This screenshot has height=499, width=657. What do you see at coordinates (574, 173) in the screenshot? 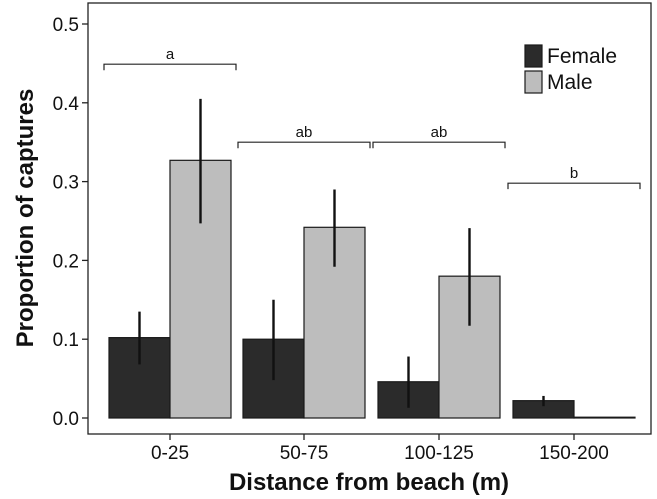
I see `significance-label: b` at bounding box center [574, 173].